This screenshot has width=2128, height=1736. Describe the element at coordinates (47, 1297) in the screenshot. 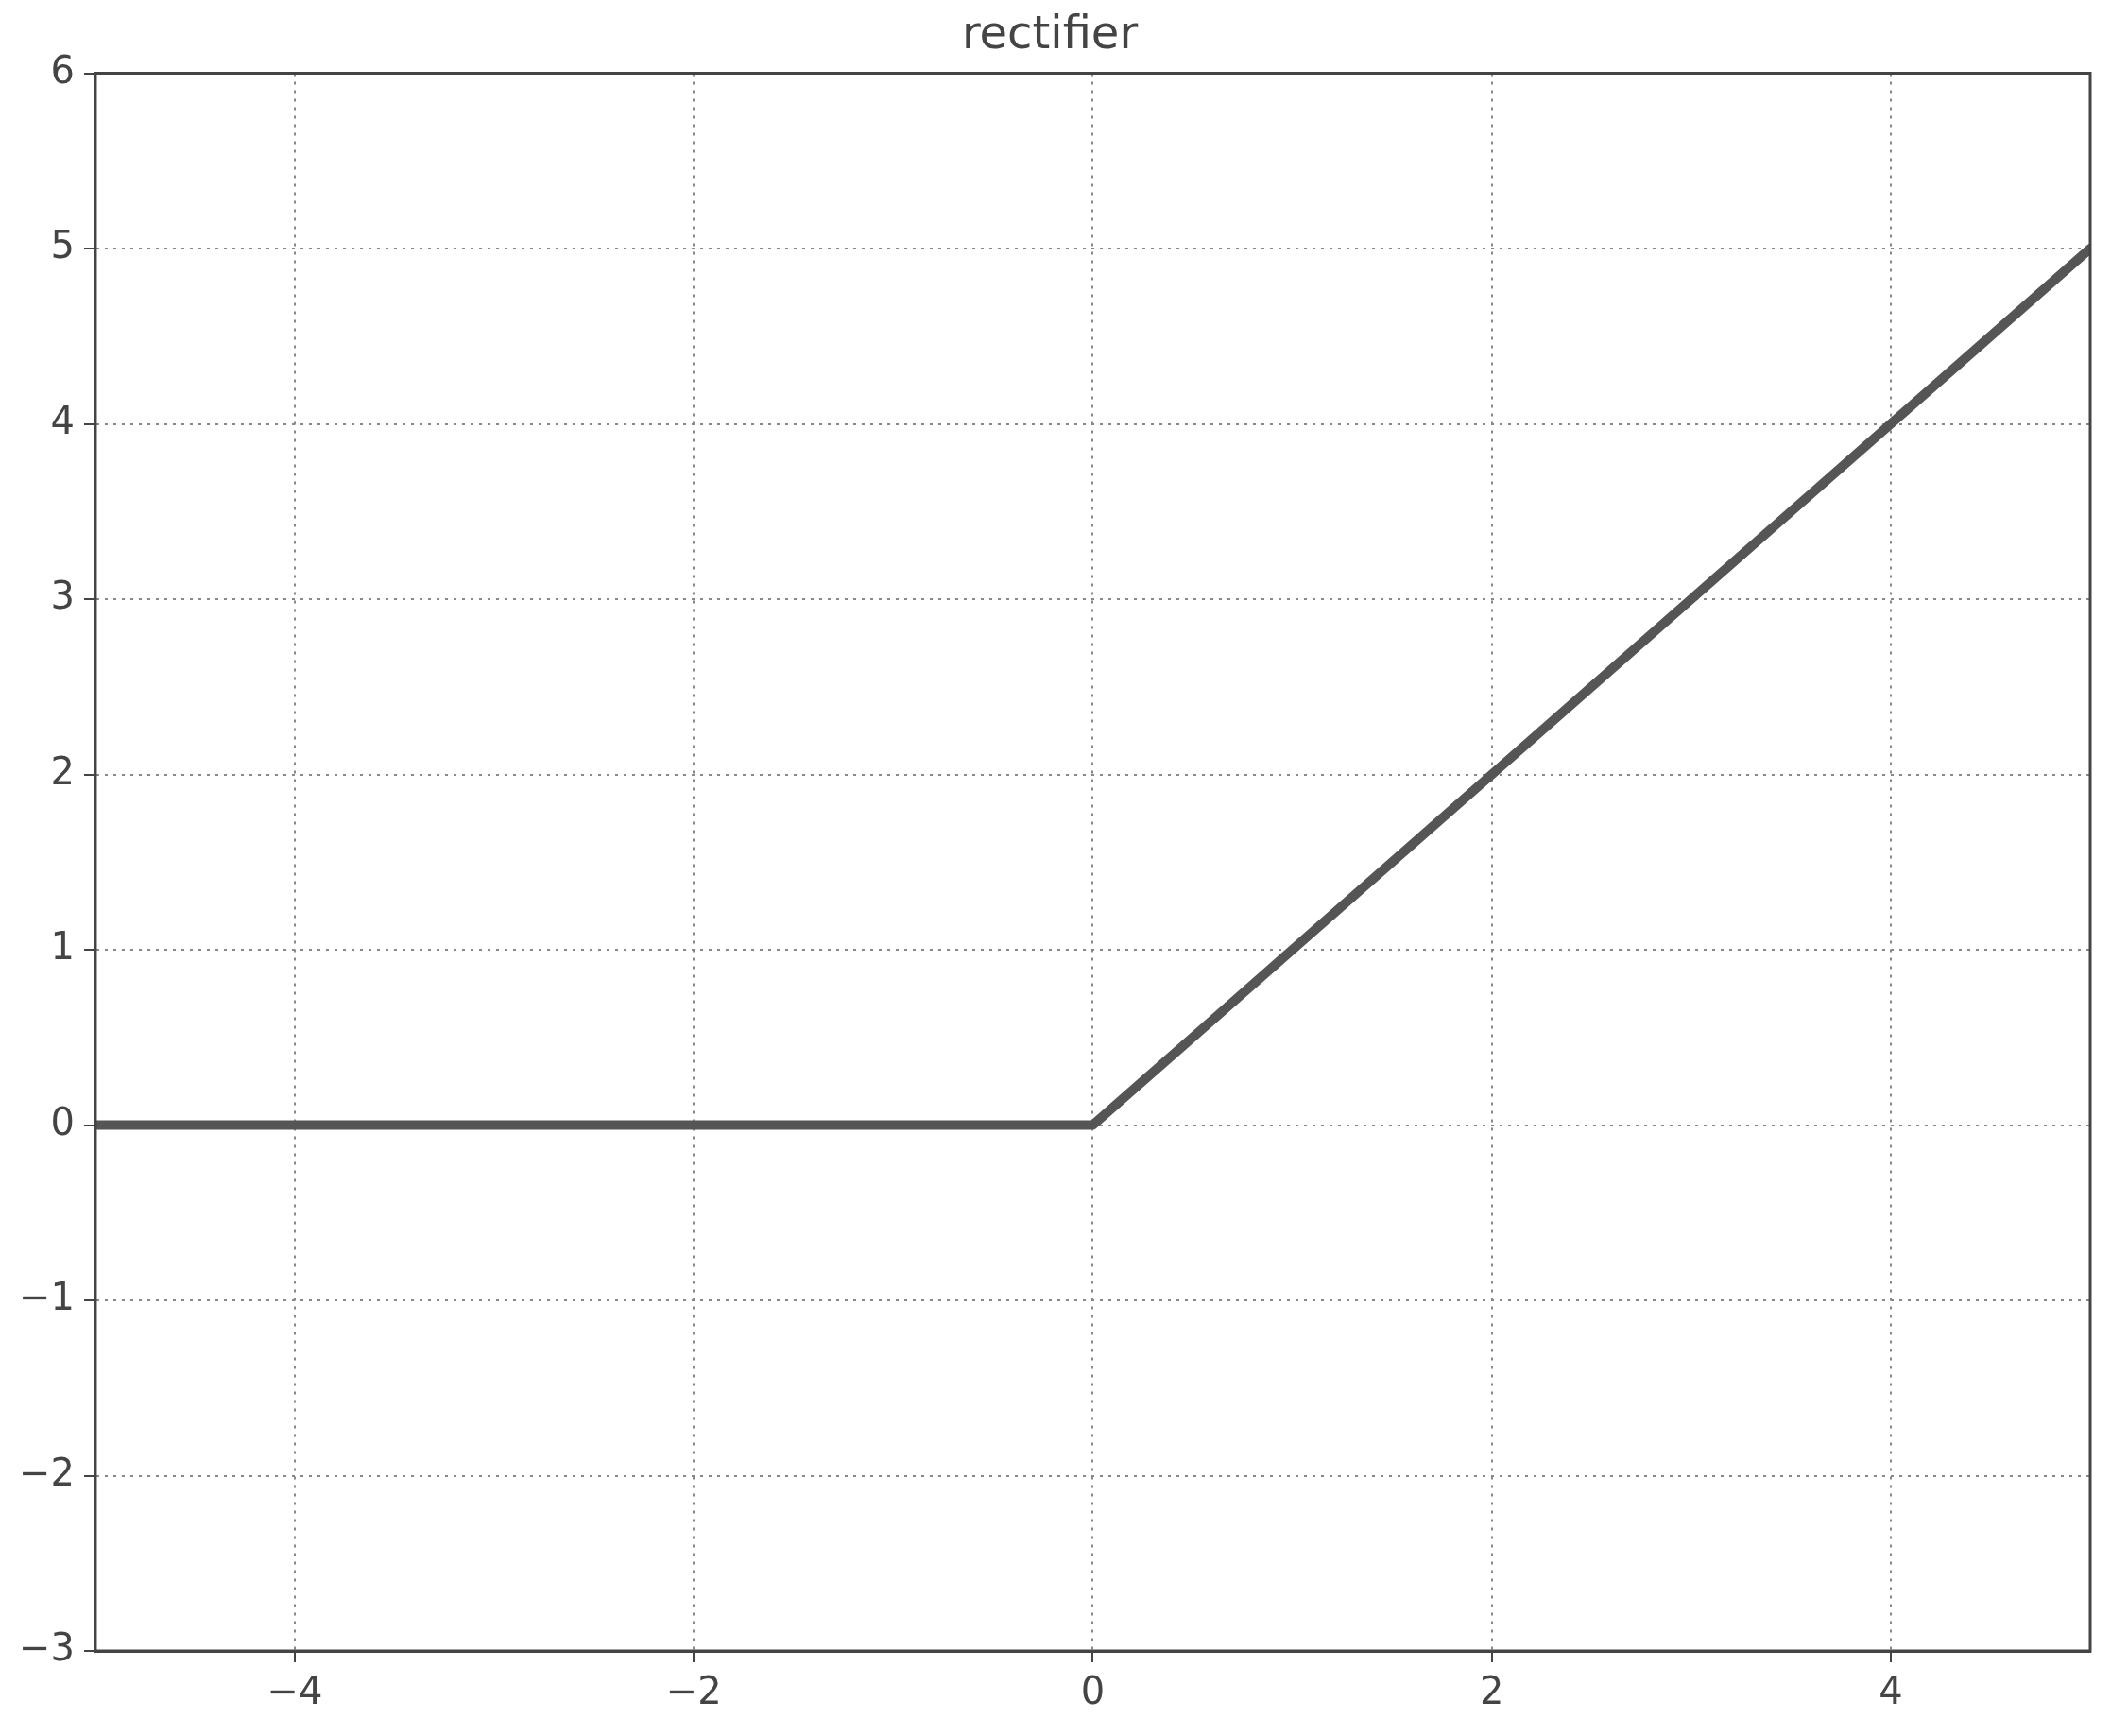

I see `y-tick-label: −1` at that location.